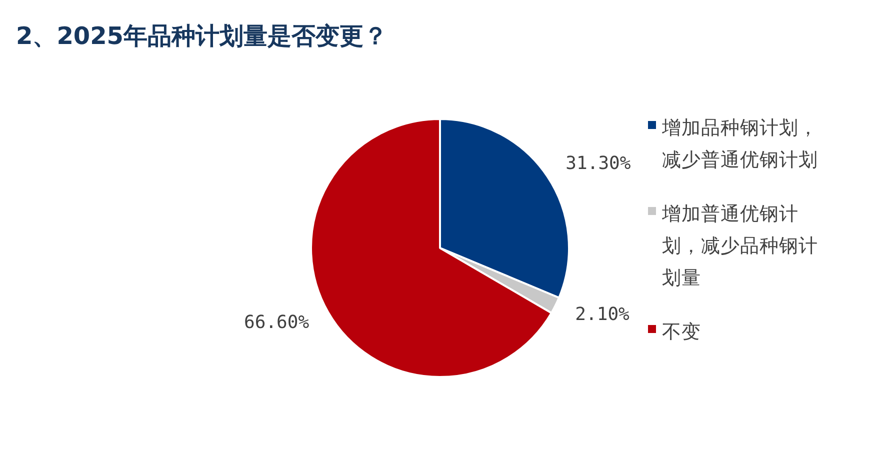 This screenshot has height=473, width=895. I want to click on legend-label: 增加普通优钢计划，减少品种钢计划量, so click(740, 246).